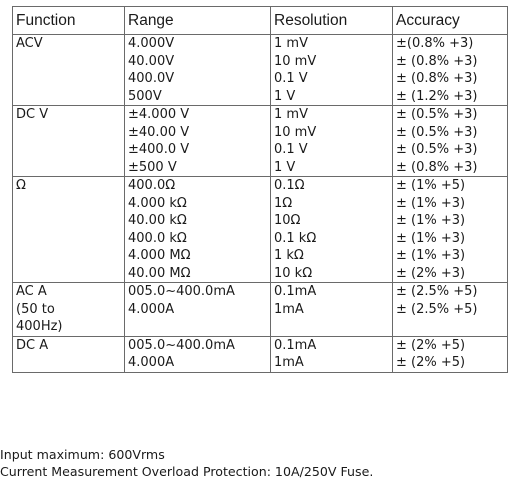 Image resolution: width=512 pixels, height=491 pixels. I want to click on resolution-value: 1Ω, so click(283, 203).